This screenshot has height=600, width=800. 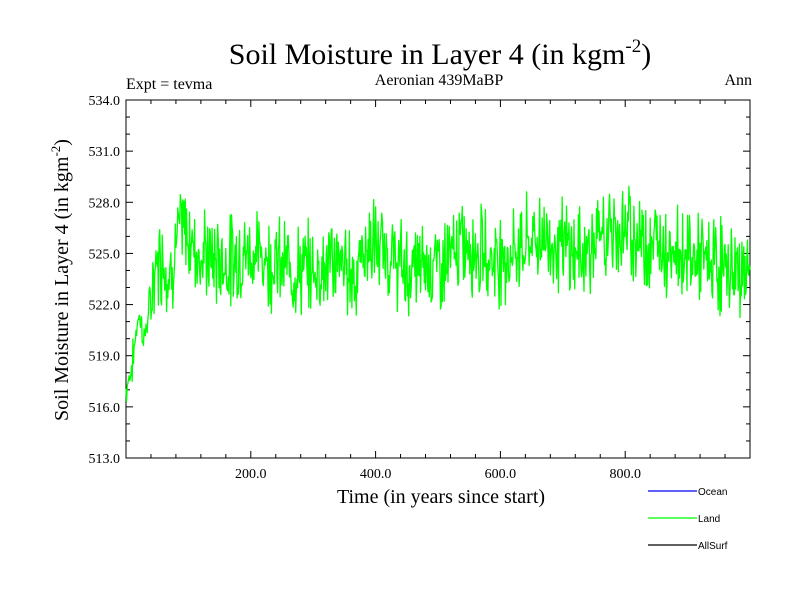 What do you see at coordinates (105, 203) in the screenshot?
I see `y-tick-label: 528.0` at bounding box center [105, 203].